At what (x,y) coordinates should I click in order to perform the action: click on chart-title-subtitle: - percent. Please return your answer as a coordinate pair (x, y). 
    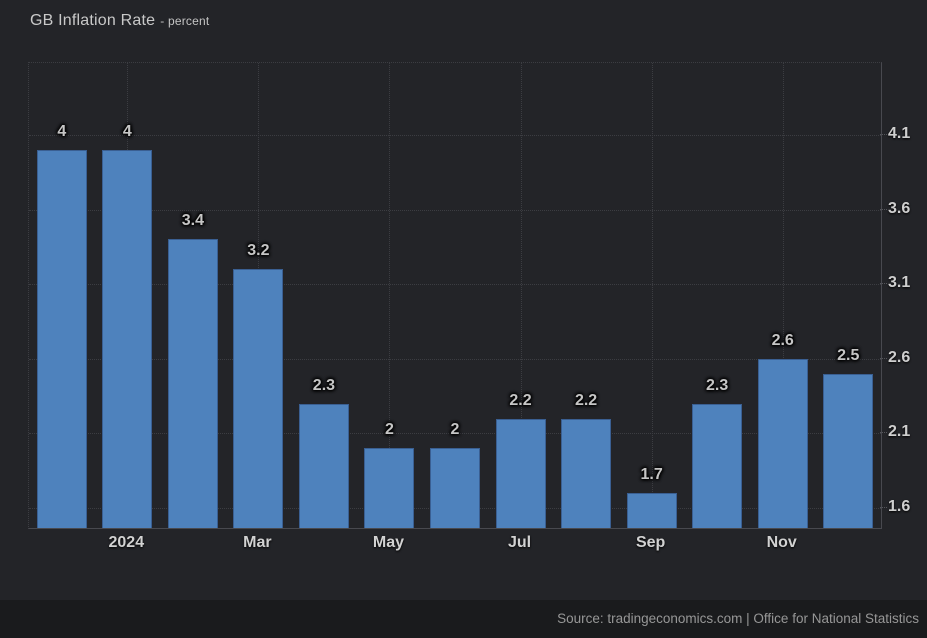
    Looking at the image, I should click on (185, 21).